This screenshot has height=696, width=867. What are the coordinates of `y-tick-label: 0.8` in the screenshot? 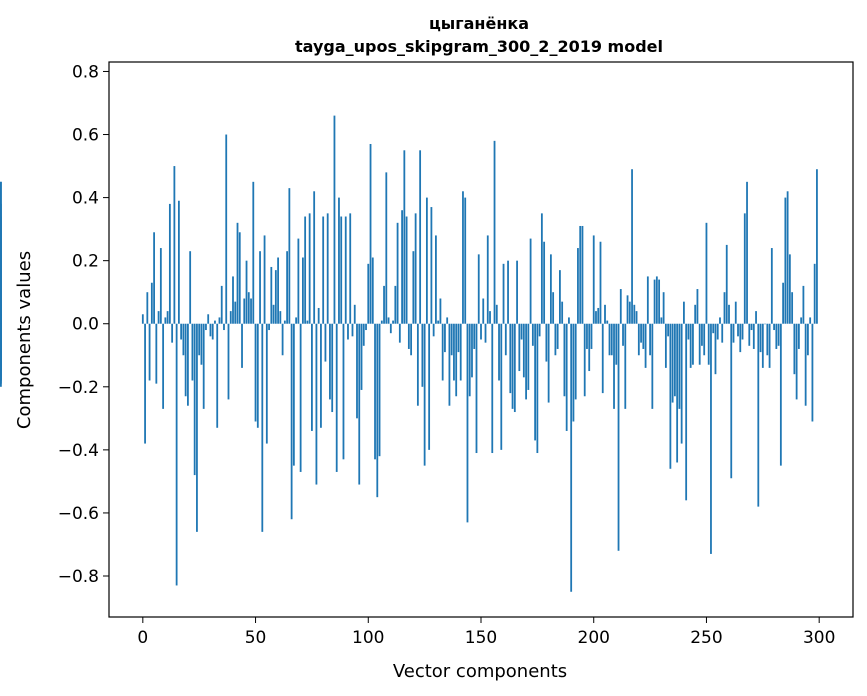 It's located at (85, 72).